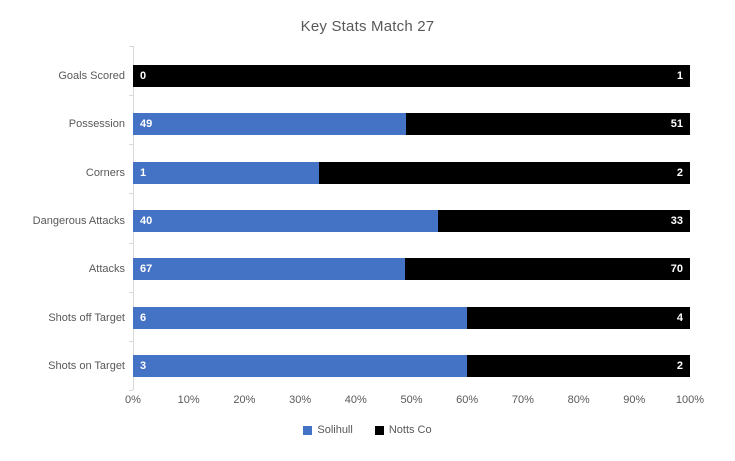 This screenshot has width=735, height=461. I want to click on category-label: Attacks, so click(106, 269).